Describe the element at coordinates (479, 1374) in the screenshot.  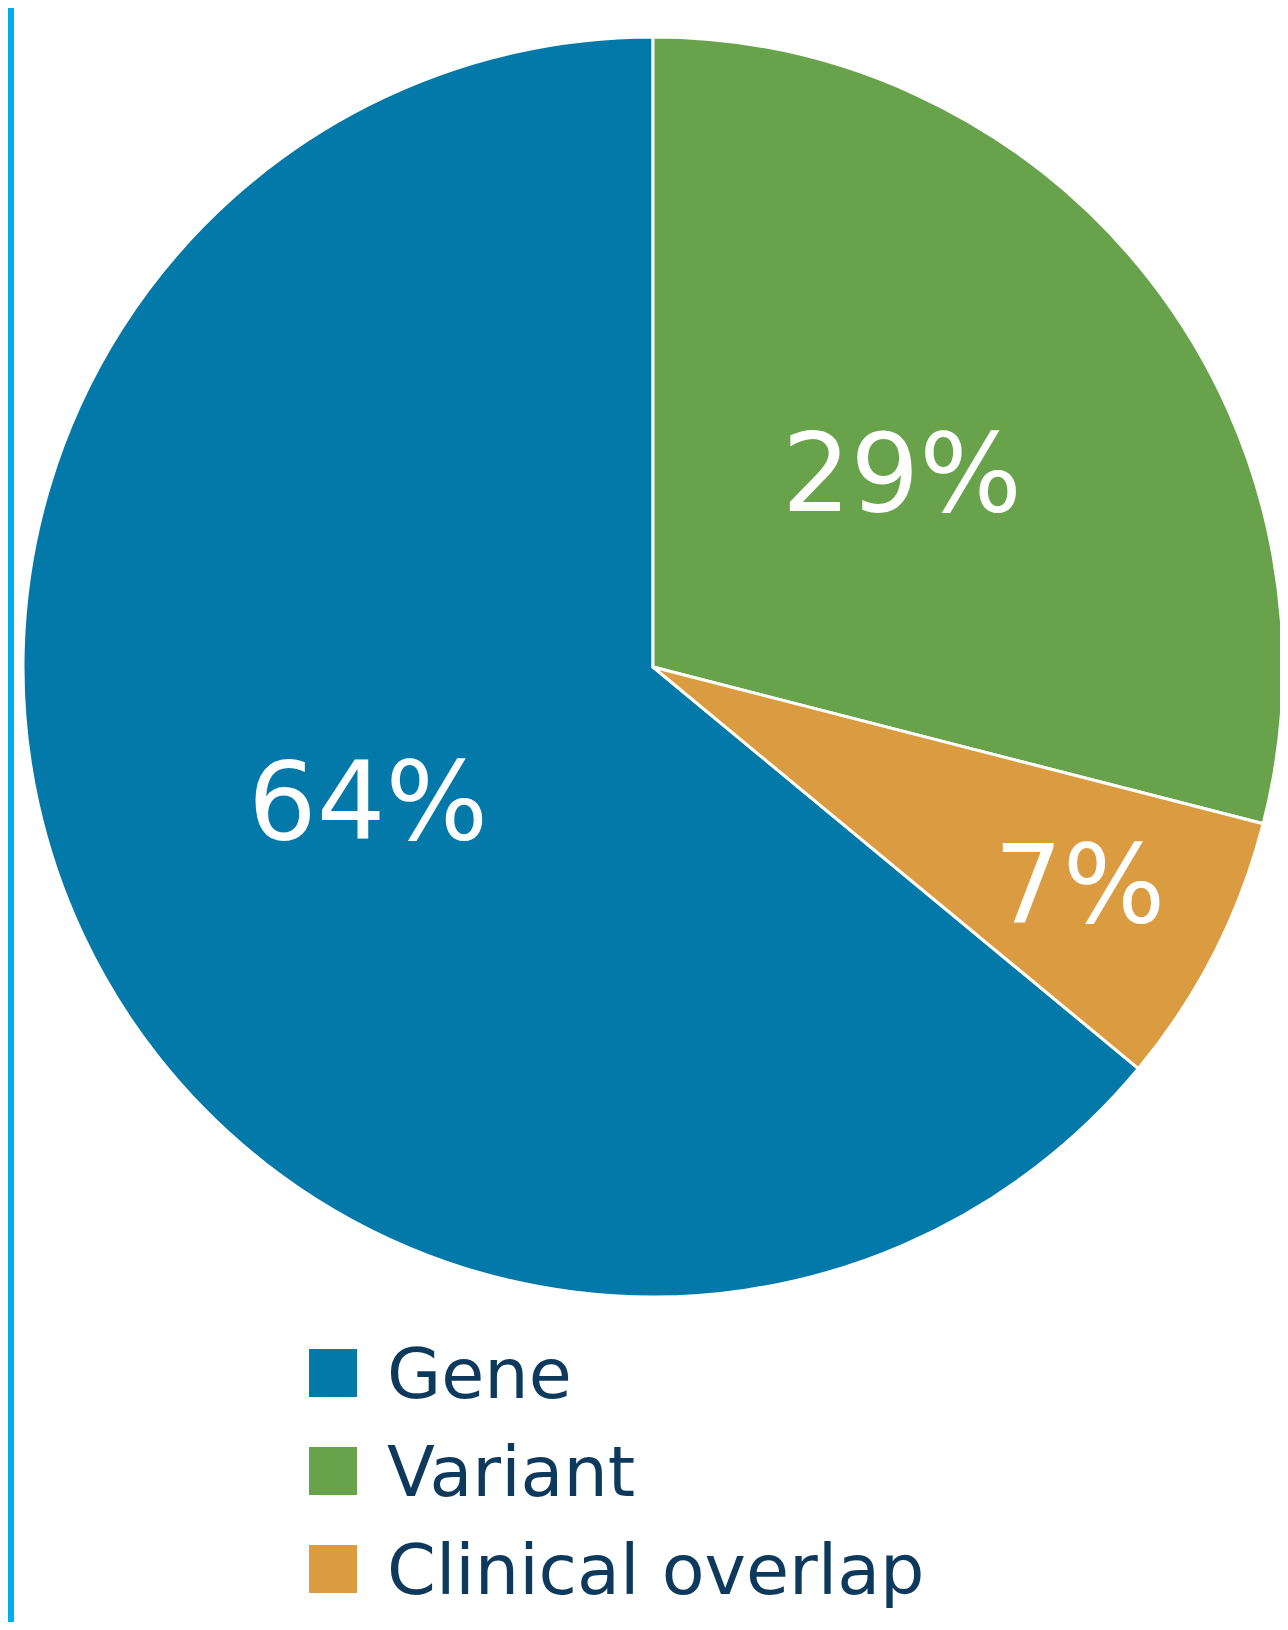
I see `legend-label: Gene` at that location.